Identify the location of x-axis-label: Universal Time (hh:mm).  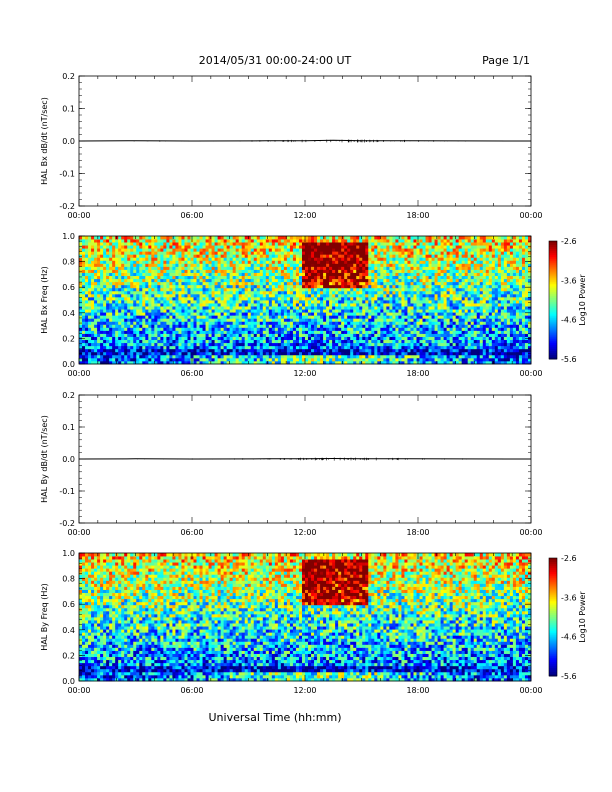
(275, 717).